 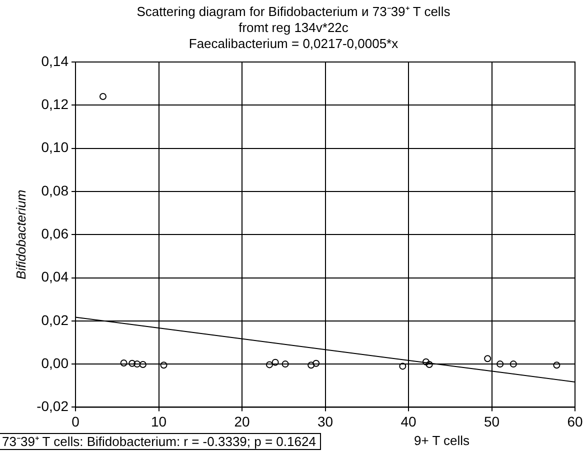 What do you see at coordinates (408, 421) in the screenshot?
I see `x-tick-label: 40` at bounding box center [408, 421].